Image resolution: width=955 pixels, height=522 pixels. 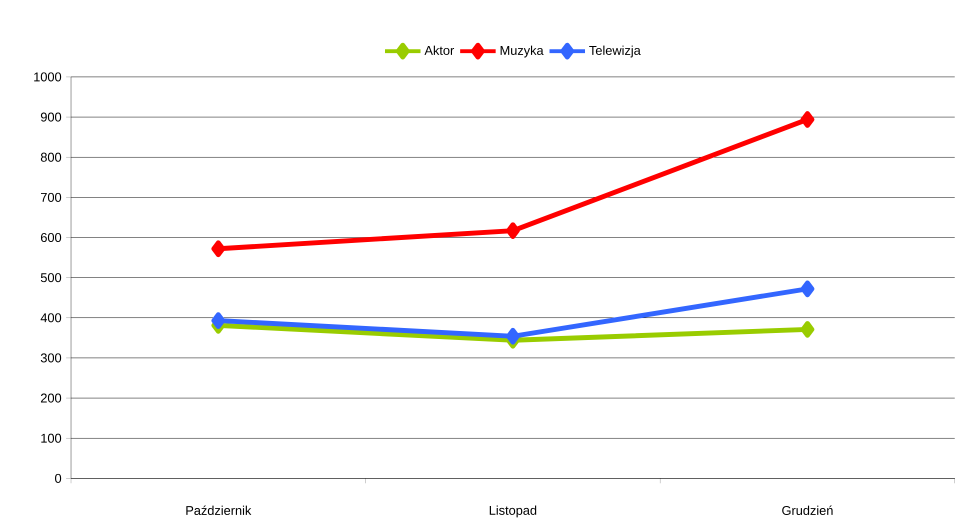 I want to click on y-tick-label: 200, so click(x=51, y=398).